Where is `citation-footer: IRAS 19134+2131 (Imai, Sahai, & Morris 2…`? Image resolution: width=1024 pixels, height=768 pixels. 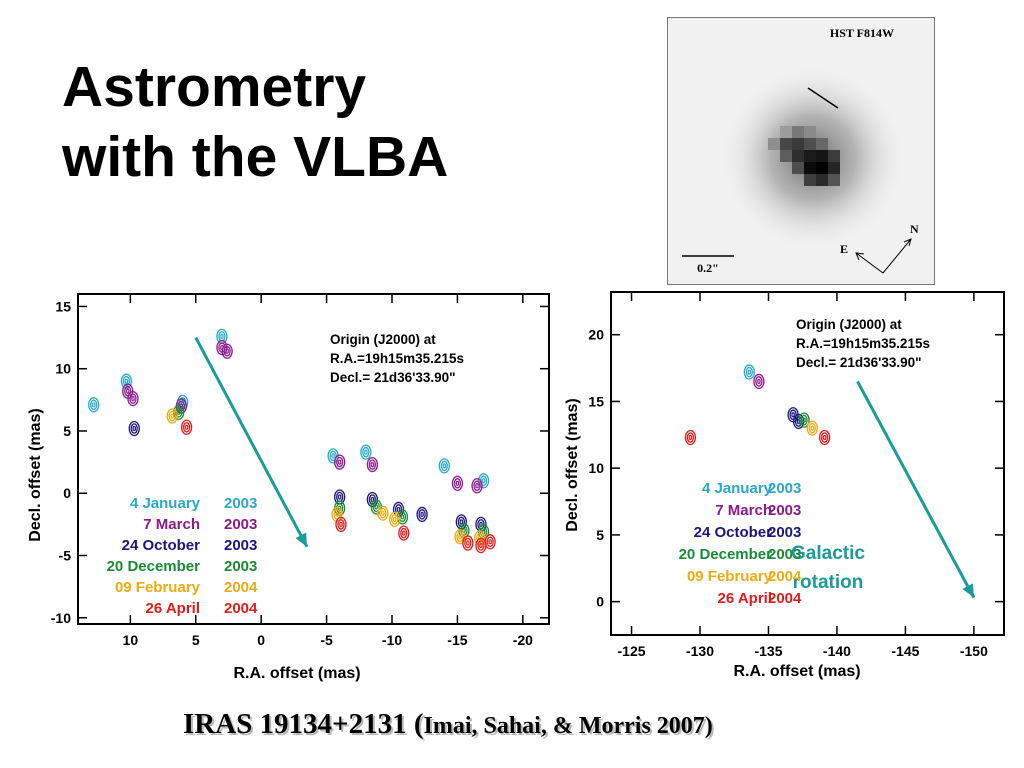 citation-footer: IRAS 19134+2131 (Imai, Sahai, & Morris 2… is located at coordinates (448, 724).